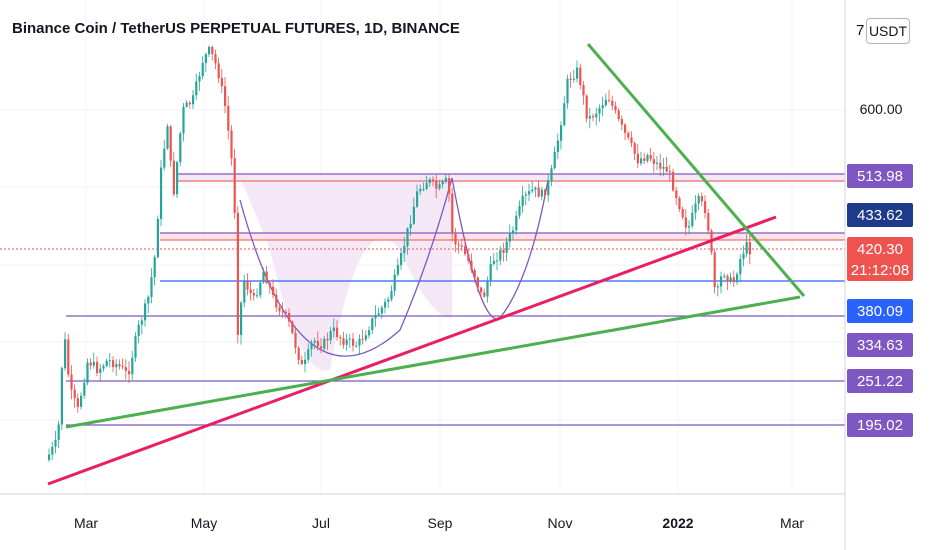  I want to click on cup-region, so click(314, 274).